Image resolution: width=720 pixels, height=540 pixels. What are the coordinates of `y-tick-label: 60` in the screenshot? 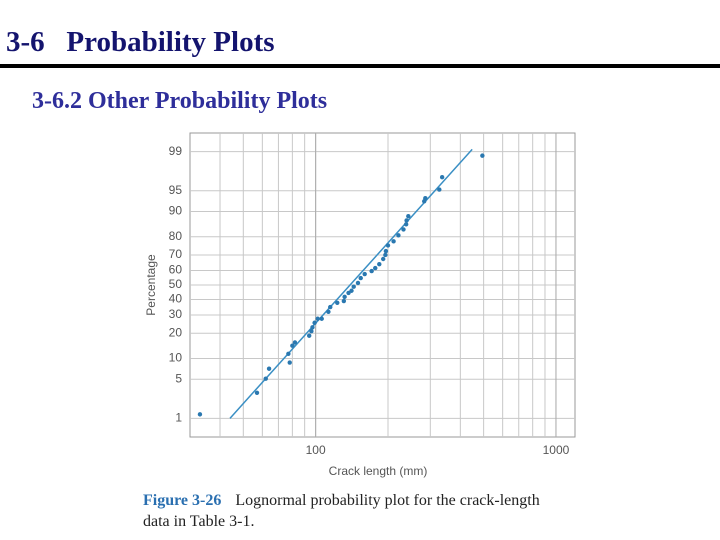 It's located at (176, 270).